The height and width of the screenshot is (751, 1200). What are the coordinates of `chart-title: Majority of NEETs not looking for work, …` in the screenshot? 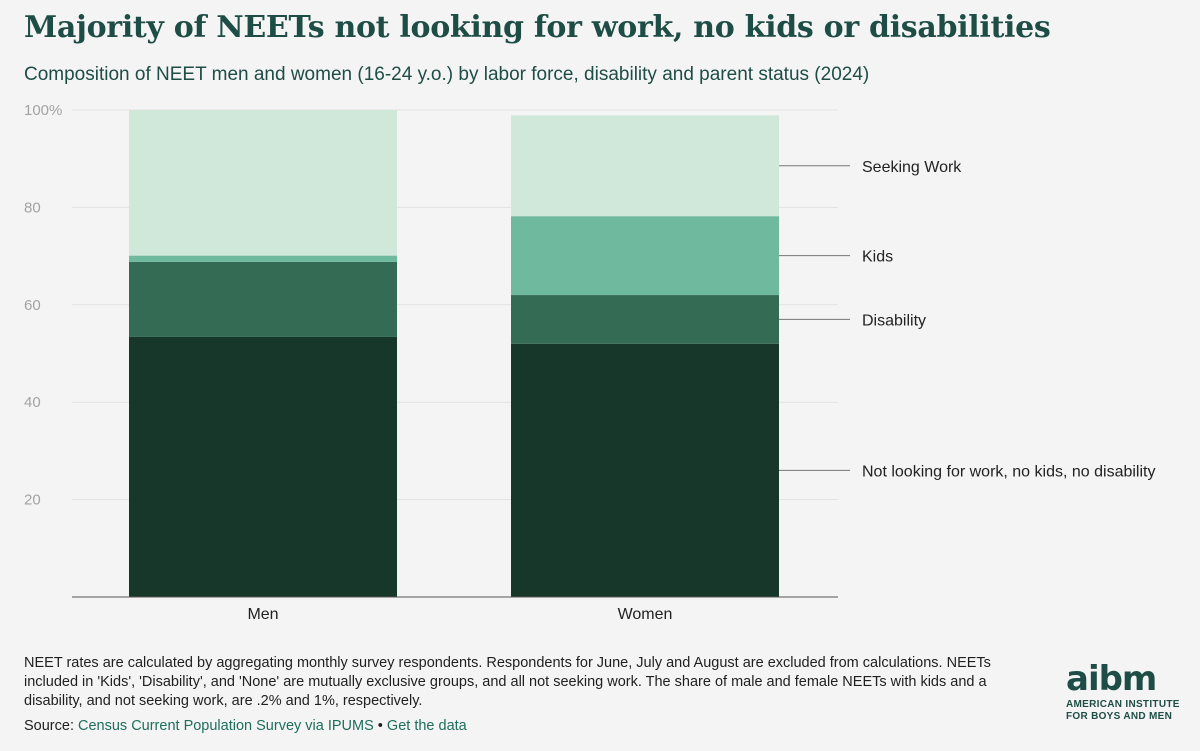 It's located at (537, 27).